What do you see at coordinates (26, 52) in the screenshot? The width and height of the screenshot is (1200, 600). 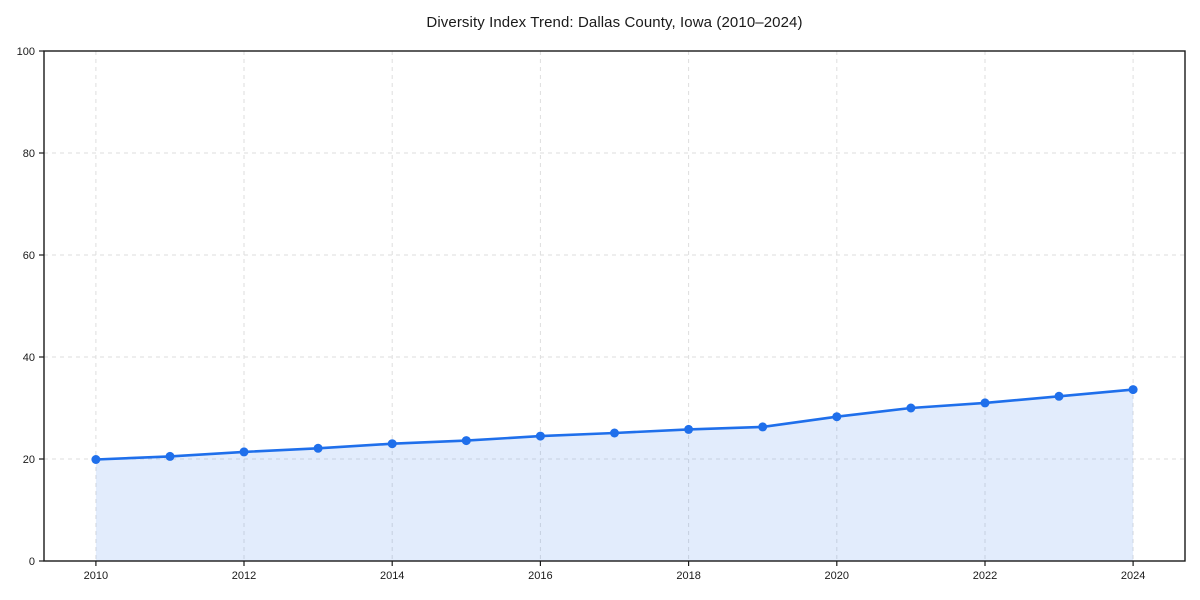 I see `y-tick-label: 100` at bounding box center [26, 52].